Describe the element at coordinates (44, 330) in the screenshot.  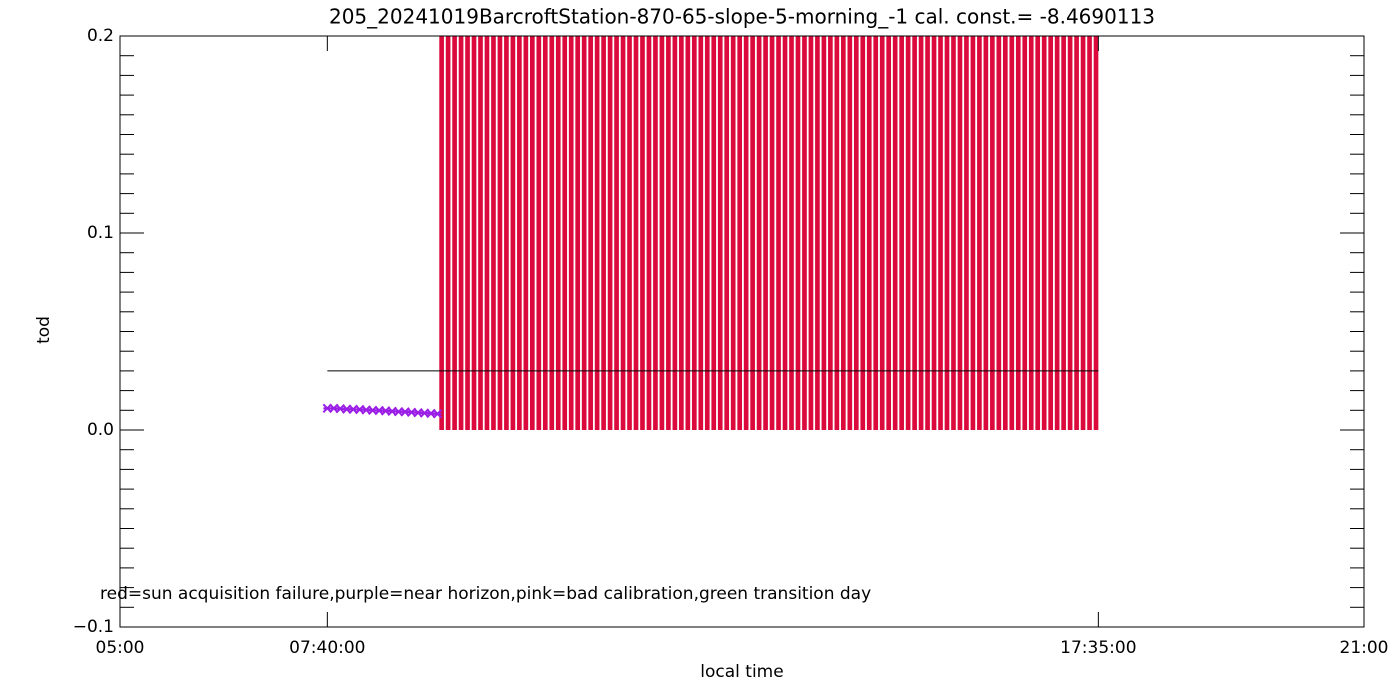
I see `y-axis-label: tod` at that location.